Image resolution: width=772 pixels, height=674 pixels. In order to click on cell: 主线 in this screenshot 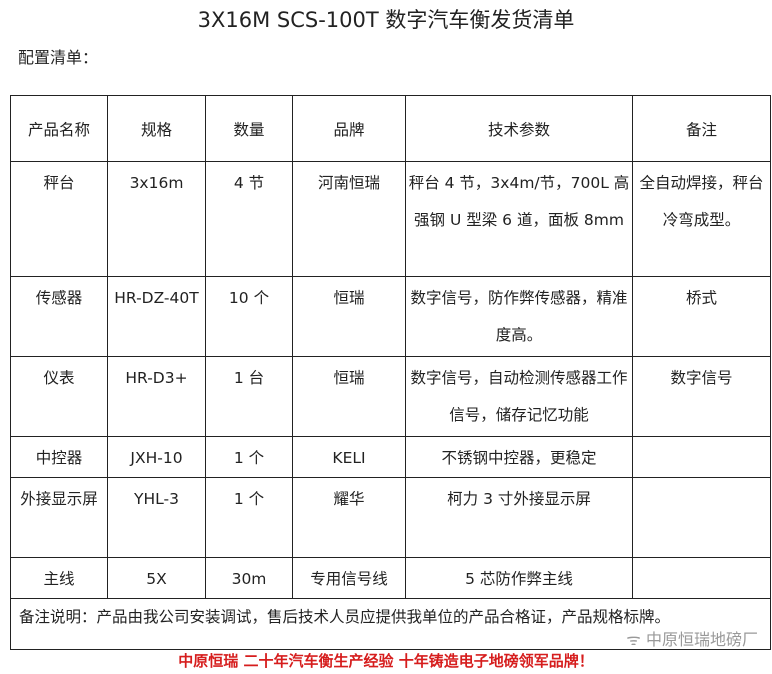, I will do `click(59, 578)`.